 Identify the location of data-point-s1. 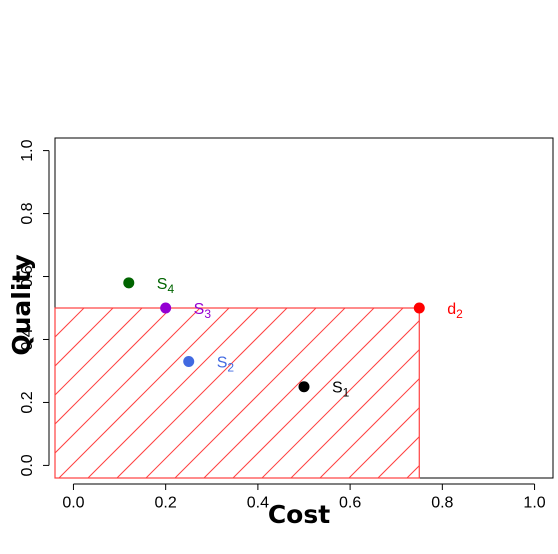
(304, 387).